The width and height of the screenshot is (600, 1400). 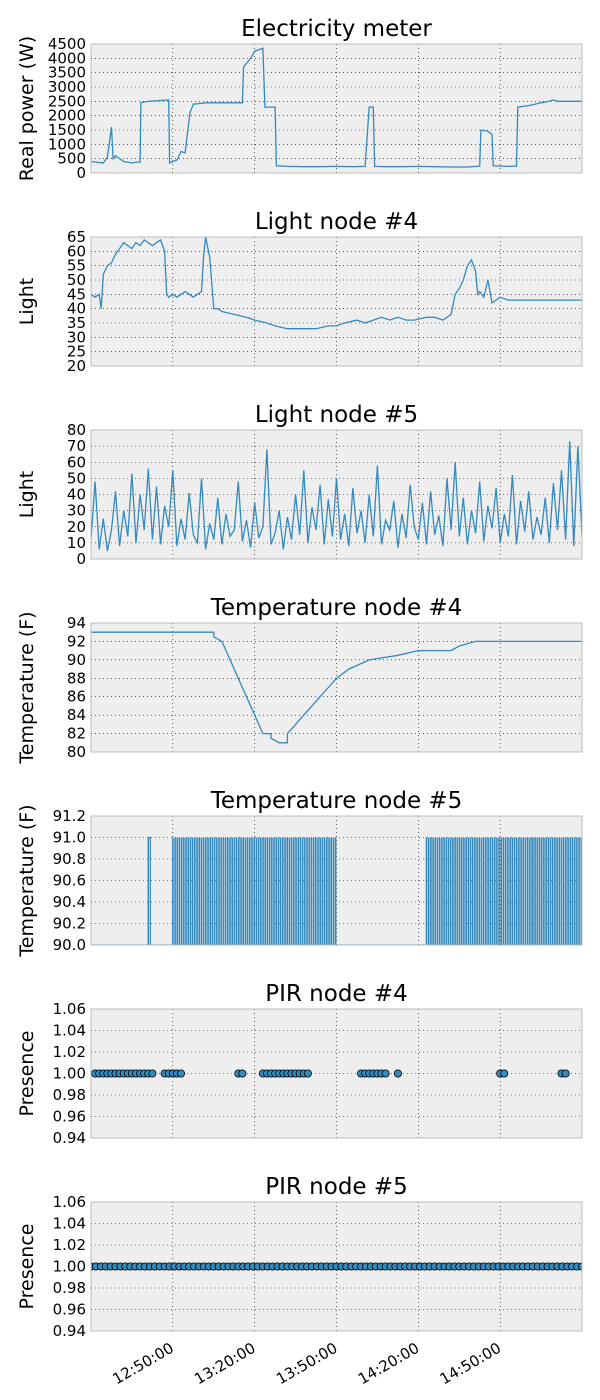 I want to click on y-axis-label: Temperature (F), so click(x=27, y=880).